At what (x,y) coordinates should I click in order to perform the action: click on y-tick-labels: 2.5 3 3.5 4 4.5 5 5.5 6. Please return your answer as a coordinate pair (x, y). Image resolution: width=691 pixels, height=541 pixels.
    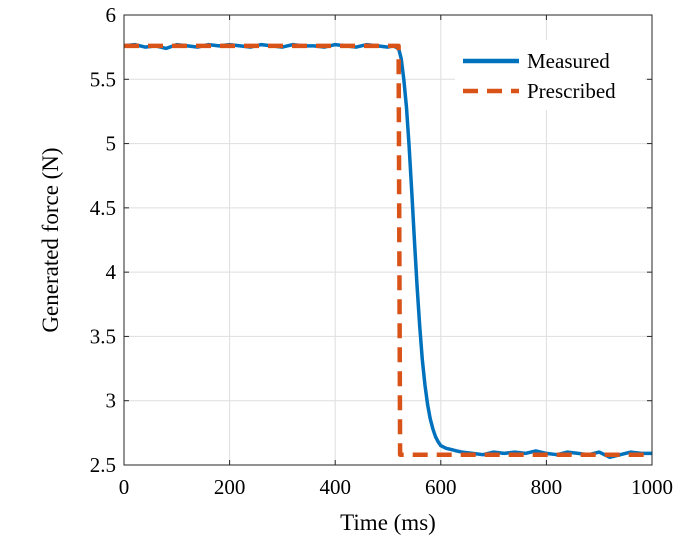
    Looking at the image, I should click on (103, 240).